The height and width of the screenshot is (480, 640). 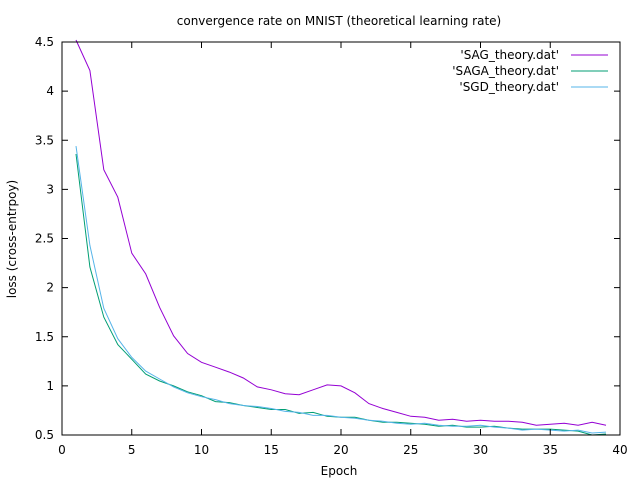 What do you see at coordinates (44, 140) in the screenshot?
I see `y-tick-label: 3.5` at bounding box center [44, 140].